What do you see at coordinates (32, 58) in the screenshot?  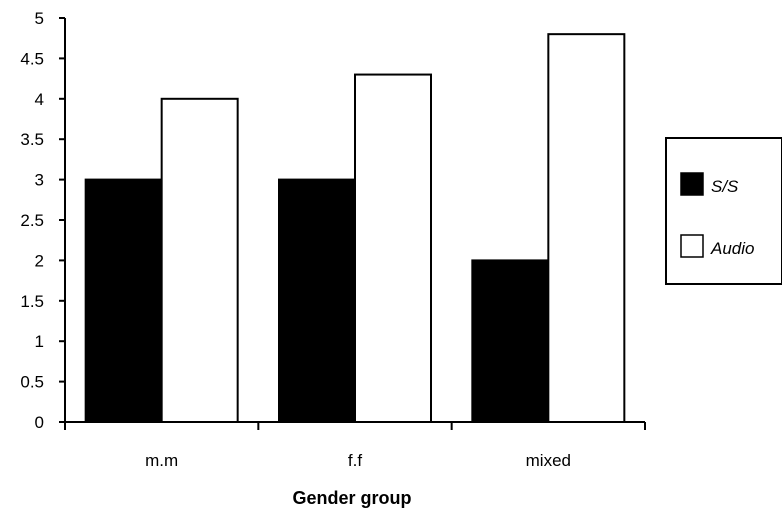 I see `y-tick-label: 4.5` at bounding box center [32, 58].